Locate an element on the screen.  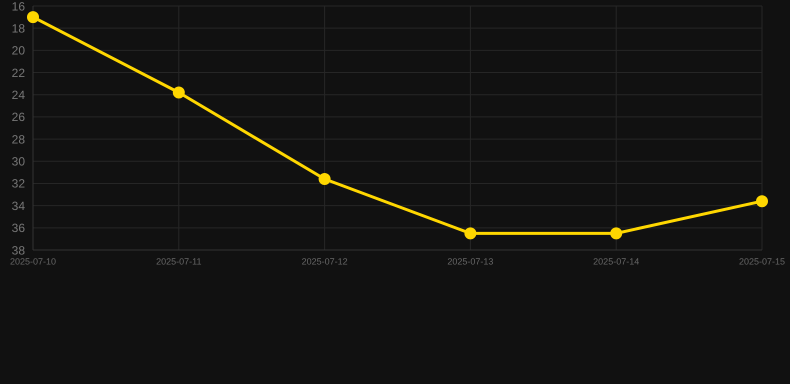
x-tick-label: 2025-07-13 is located at coordinates (470, 261).